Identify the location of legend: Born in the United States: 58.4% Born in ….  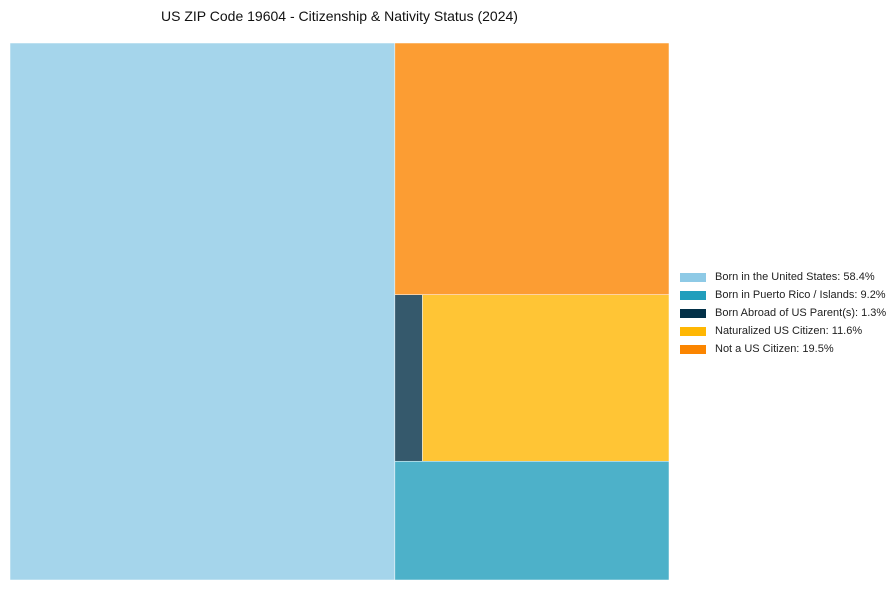
(783, 313).